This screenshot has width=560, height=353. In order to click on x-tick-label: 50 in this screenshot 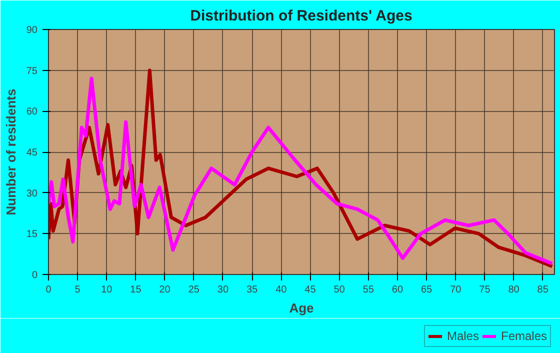, I will do `click(340, 290)`.